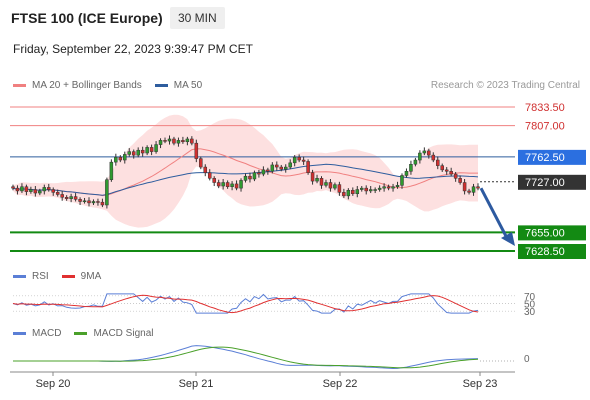 The height and width of the screenshot is (400, 590). Describe the element at coordinates (530, 305) in the screenshot. I see `rsi-tick-label: 50` at that location.